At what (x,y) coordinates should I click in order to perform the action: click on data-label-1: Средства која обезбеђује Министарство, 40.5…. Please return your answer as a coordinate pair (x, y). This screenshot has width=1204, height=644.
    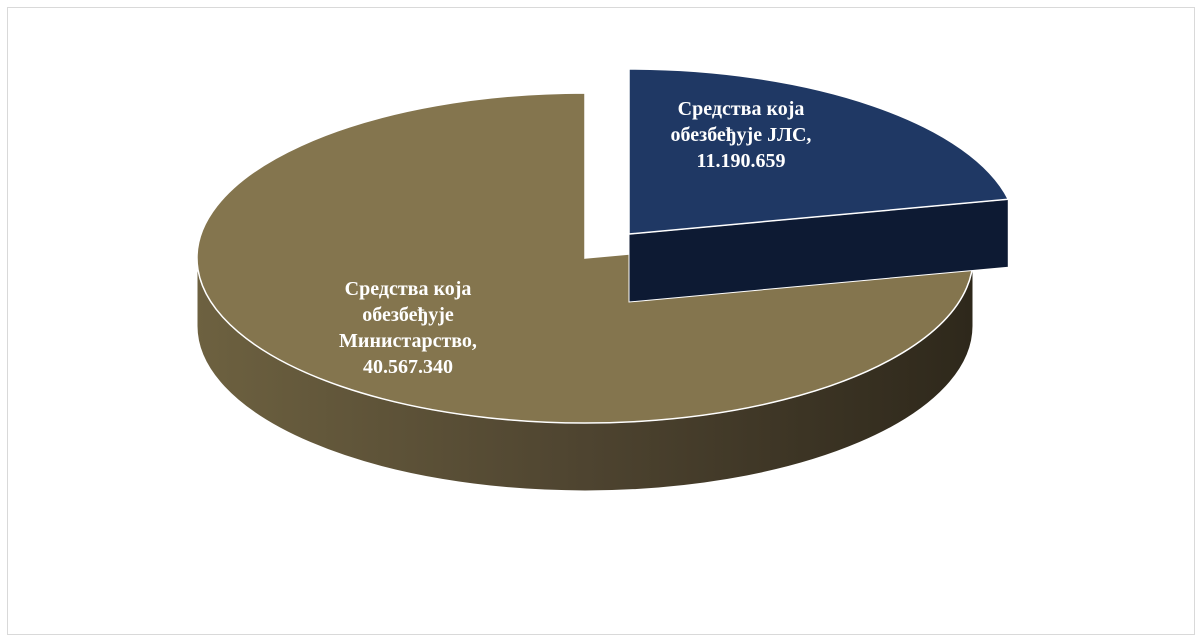
    Looking at the image, I should click on (408, 328).